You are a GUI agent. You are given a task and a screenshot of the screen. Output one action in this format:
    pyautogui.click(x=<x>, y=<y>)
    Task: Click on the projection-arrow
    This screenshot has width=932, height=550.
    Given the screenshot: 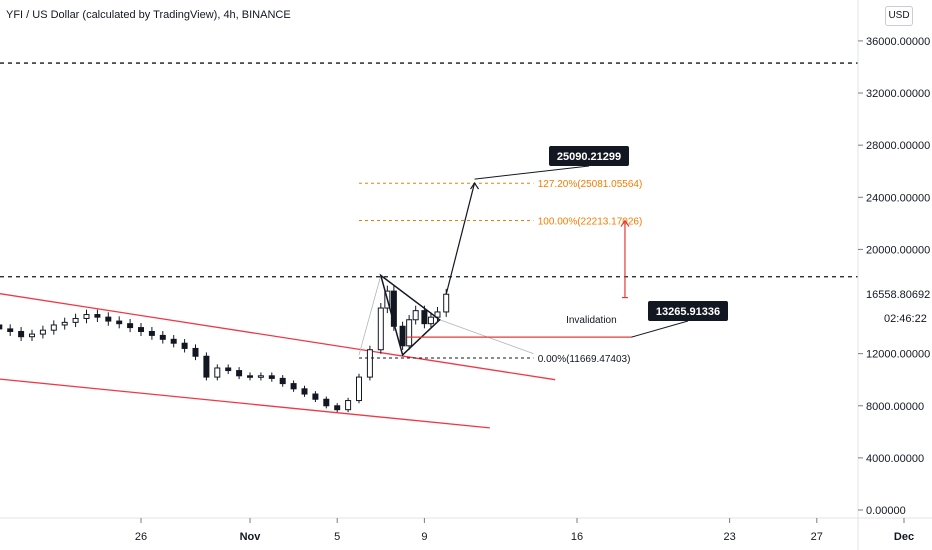 What is the action you would take?
    pyautogui.click(x=460, y=238)
    